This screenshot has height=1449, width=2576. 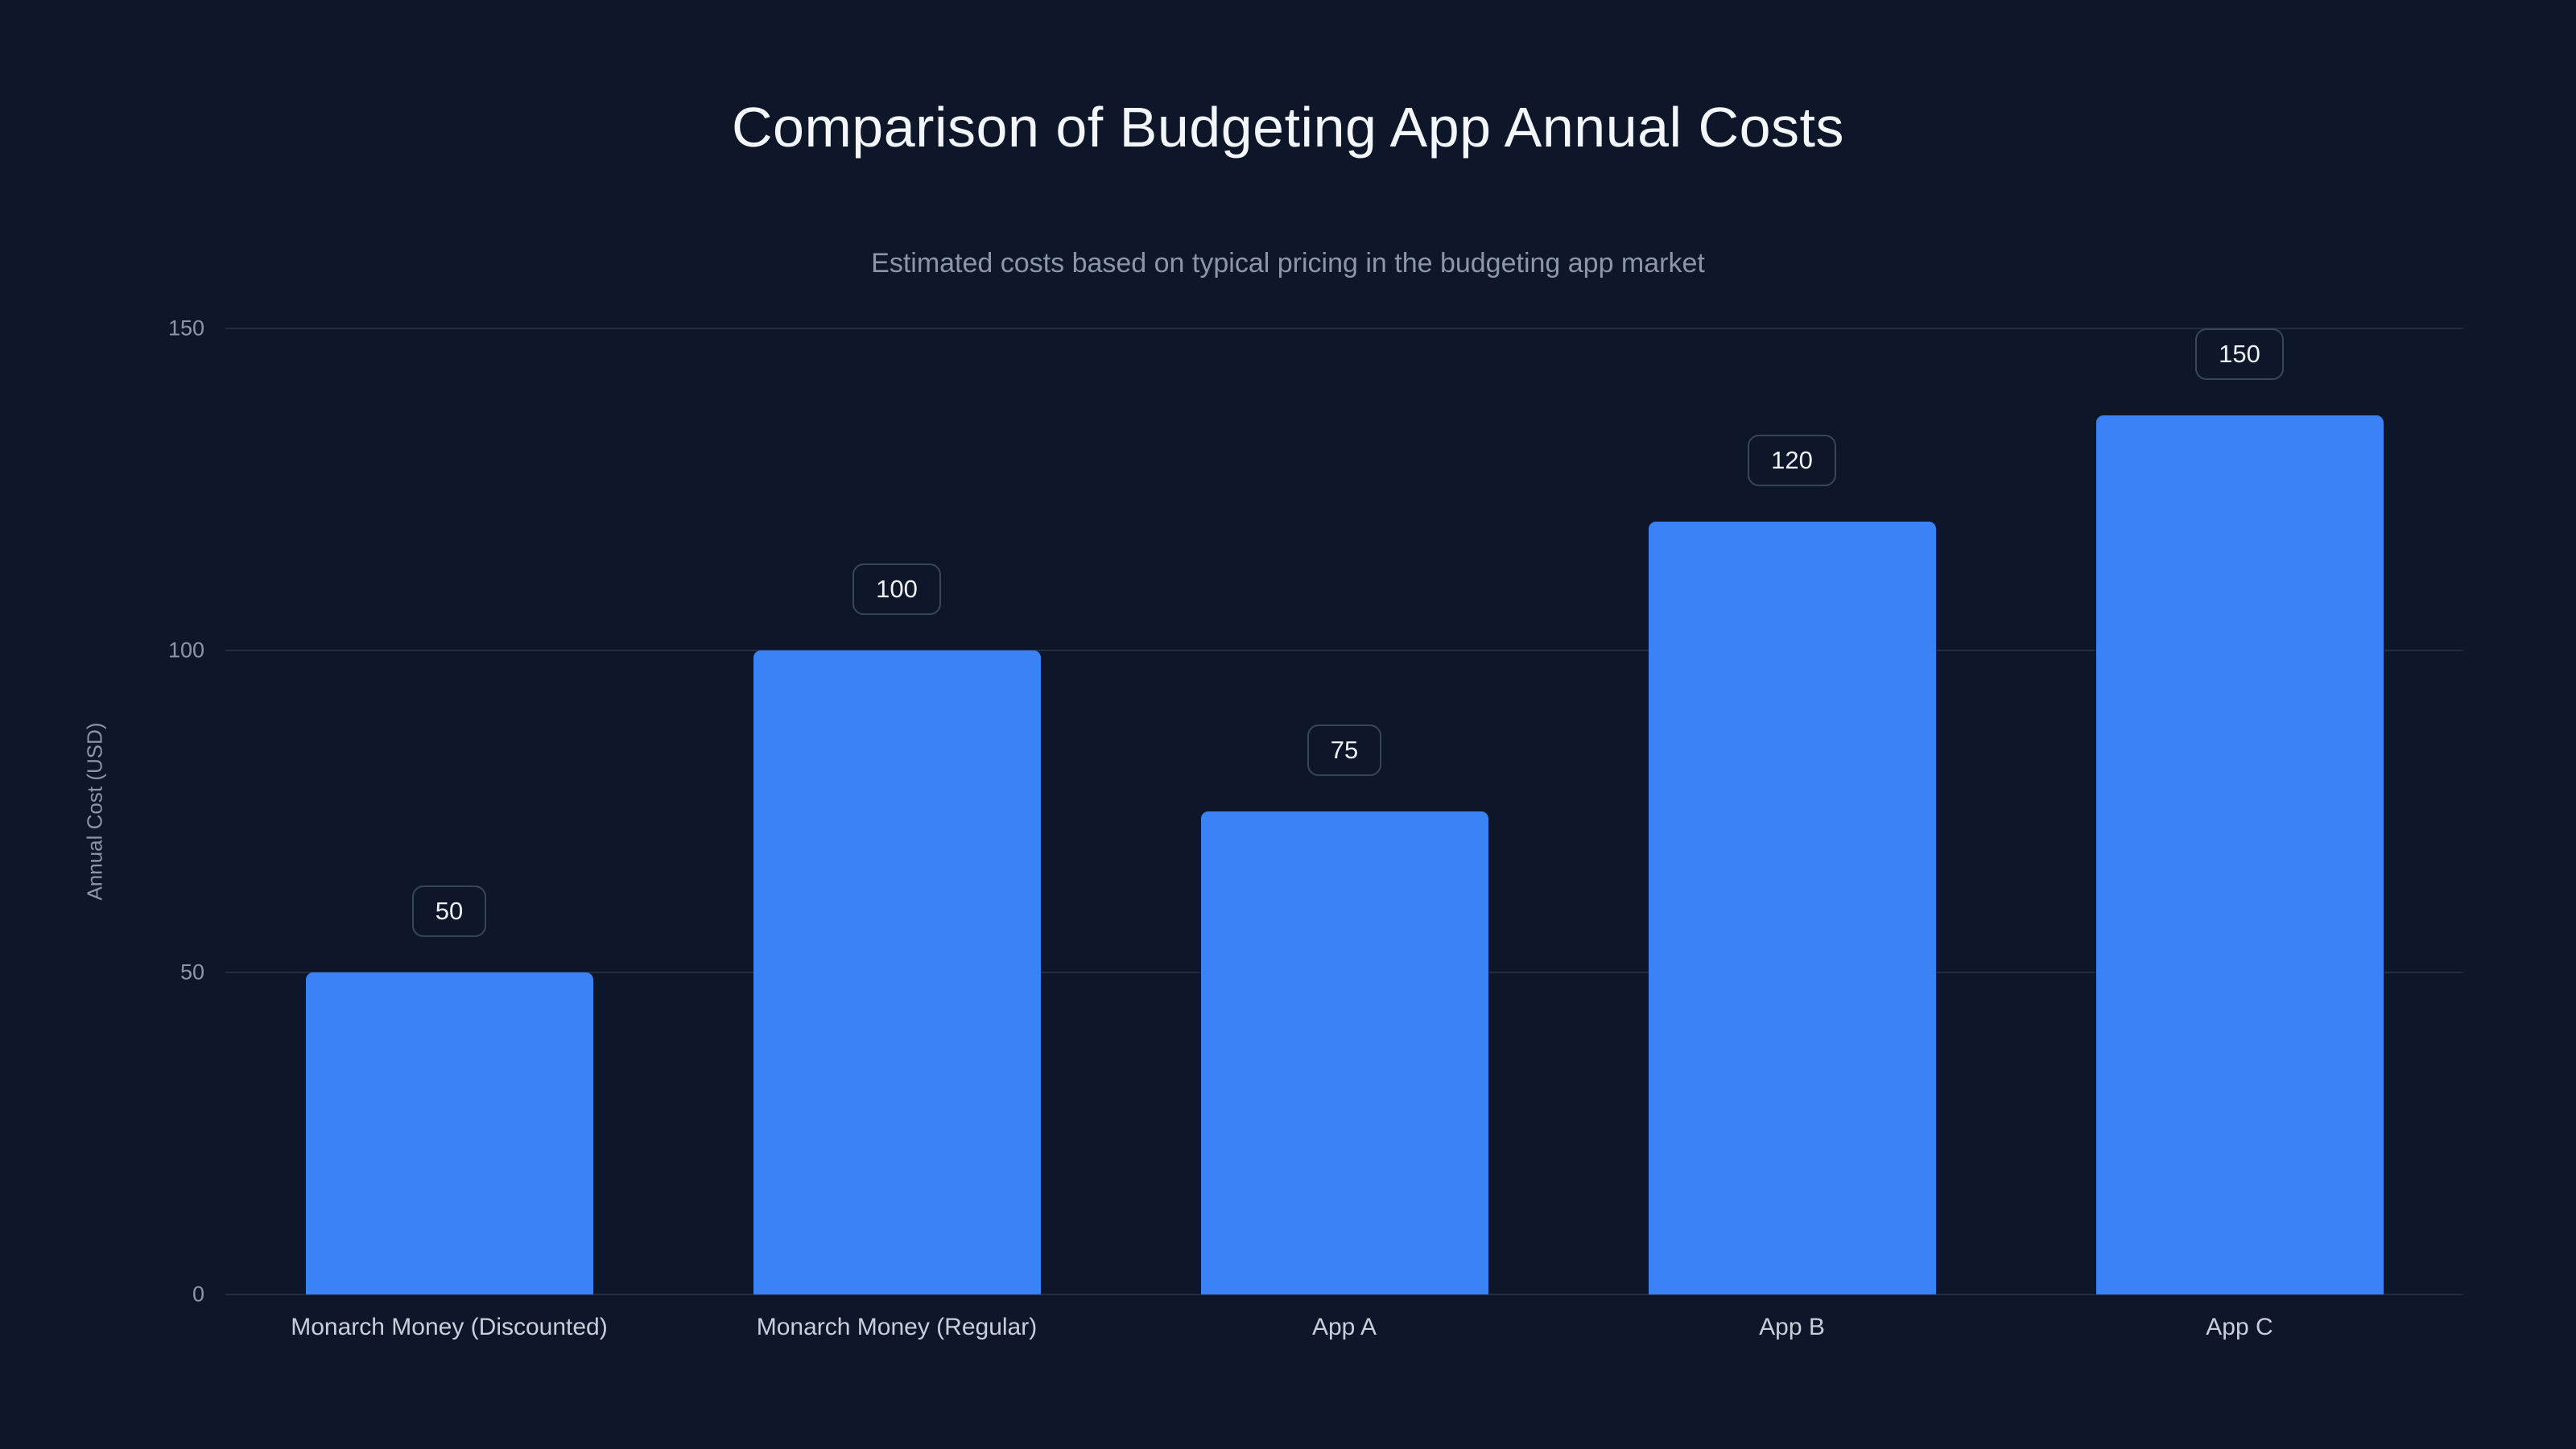 What do you see at coordinates (449, 1327) in the screenshot?
I see `x-category-label: Monarch Money (Discounted)` at bounding box center [449, 1327].